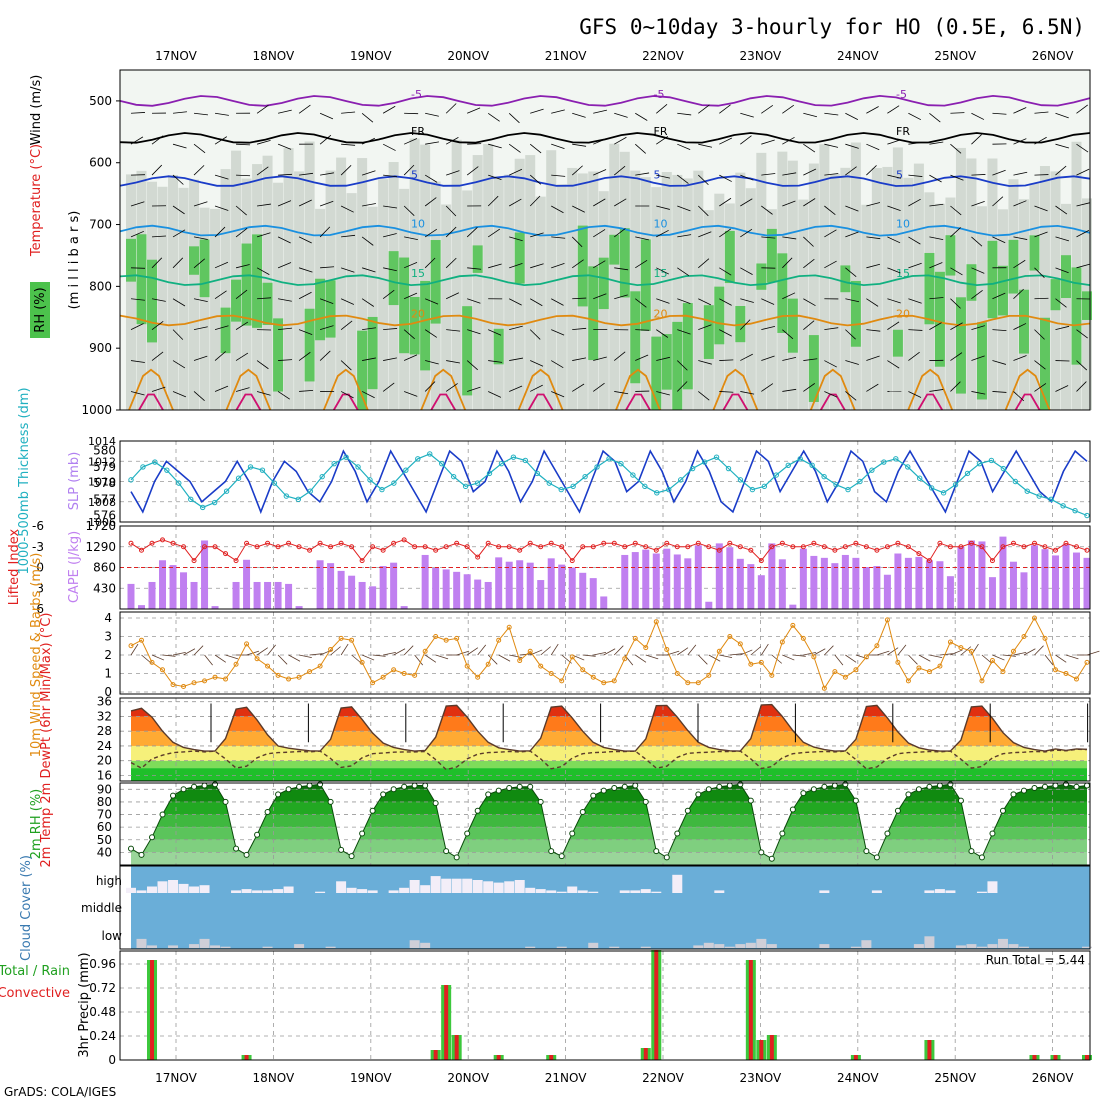 The height and width of the screenshot is (1100, 1100). What do you see at coordinates (100, 163) in the screenshot?
I see `pressure-tick: 600` at bounding box center [100, 163].